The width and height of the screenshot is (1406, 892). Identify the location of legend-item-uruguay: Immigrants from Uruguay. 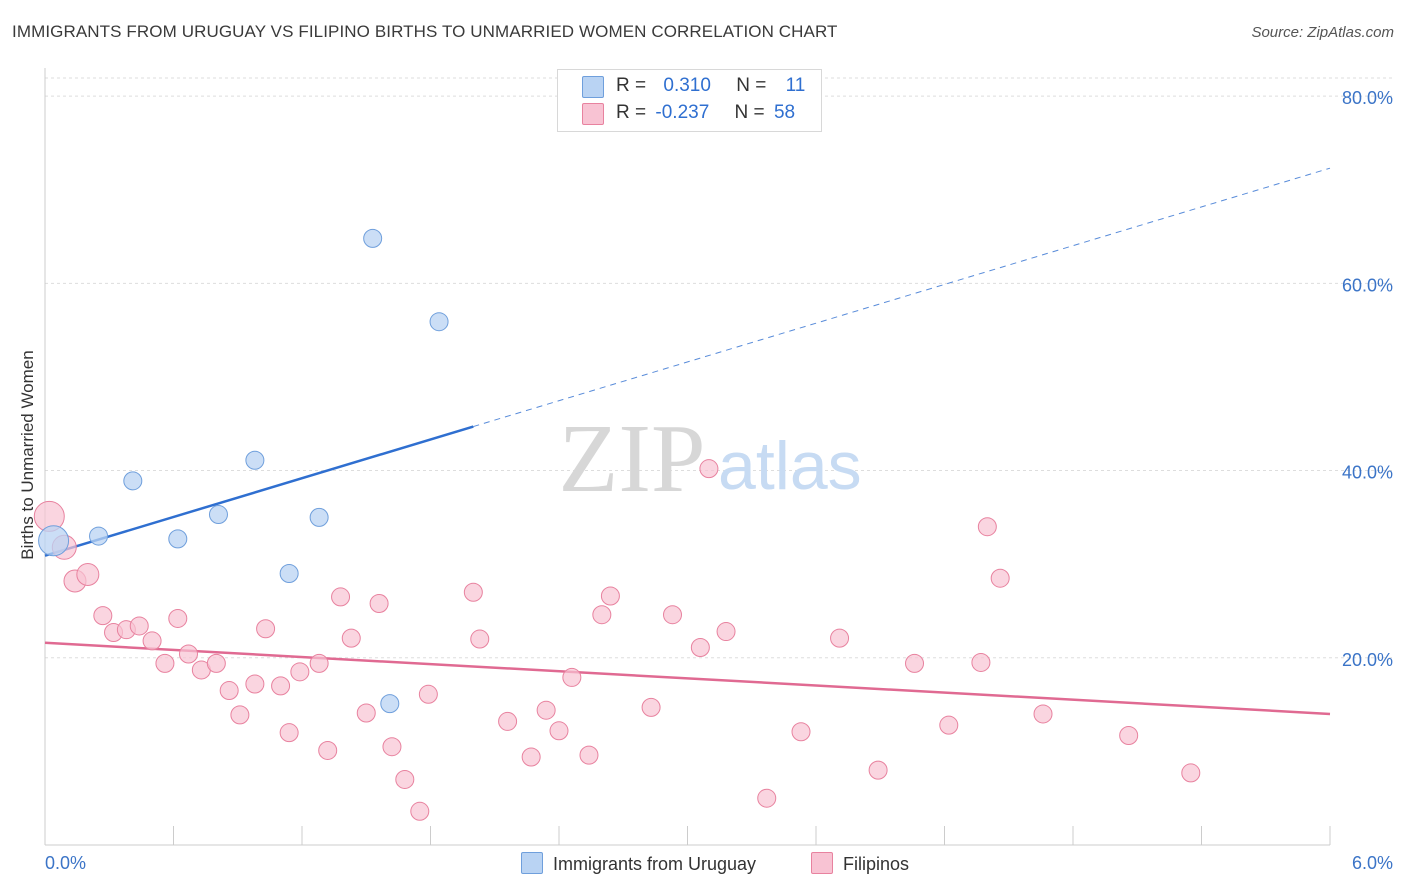
(638, 863).